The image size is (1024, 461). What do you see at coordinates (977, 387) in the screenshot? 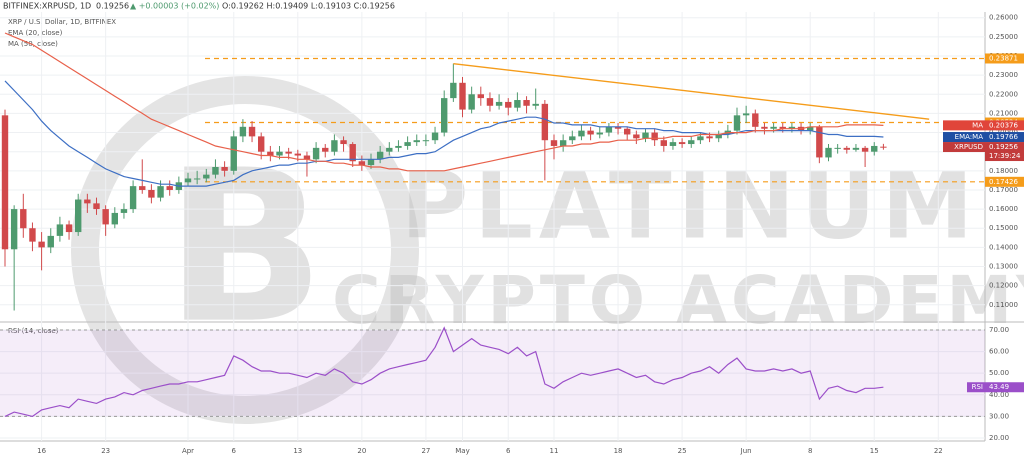
I see `badge-label: RSI` at bounding box center [977, 387].